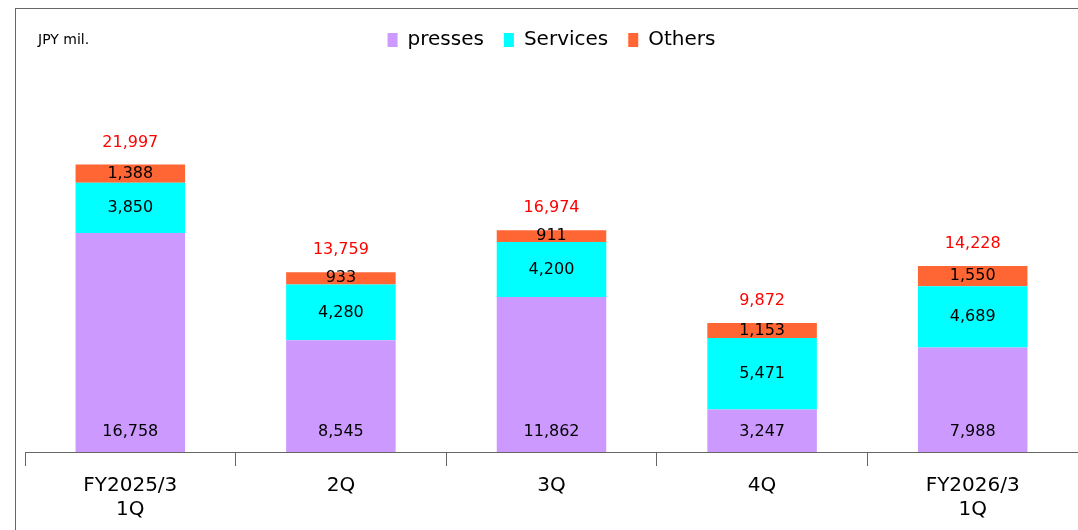 Image resolution: width=1078 pixels, height=530 pixels. Describe the element at coordinates (551, 207) in the screenshot. I see `total-label: 16,974` at that location.